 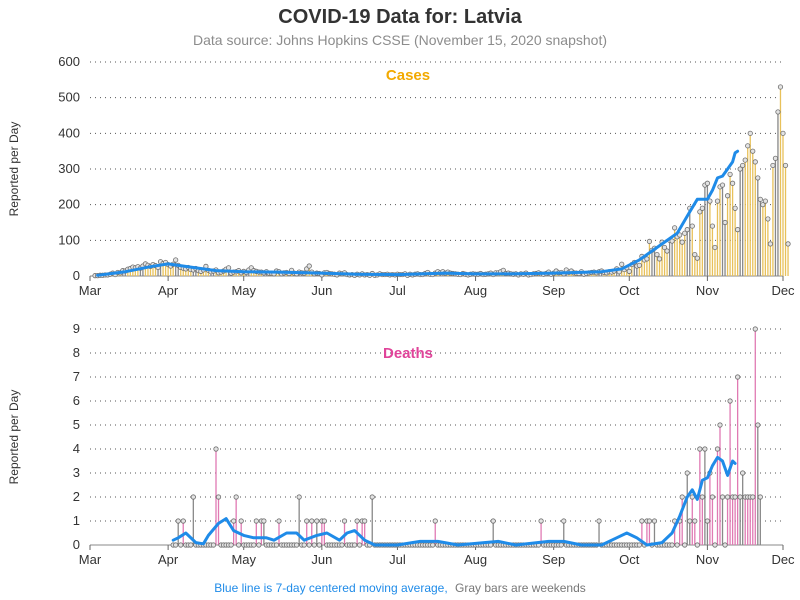 I want to click on cases-xtick-label: Jul, so click(x=397, y=290).